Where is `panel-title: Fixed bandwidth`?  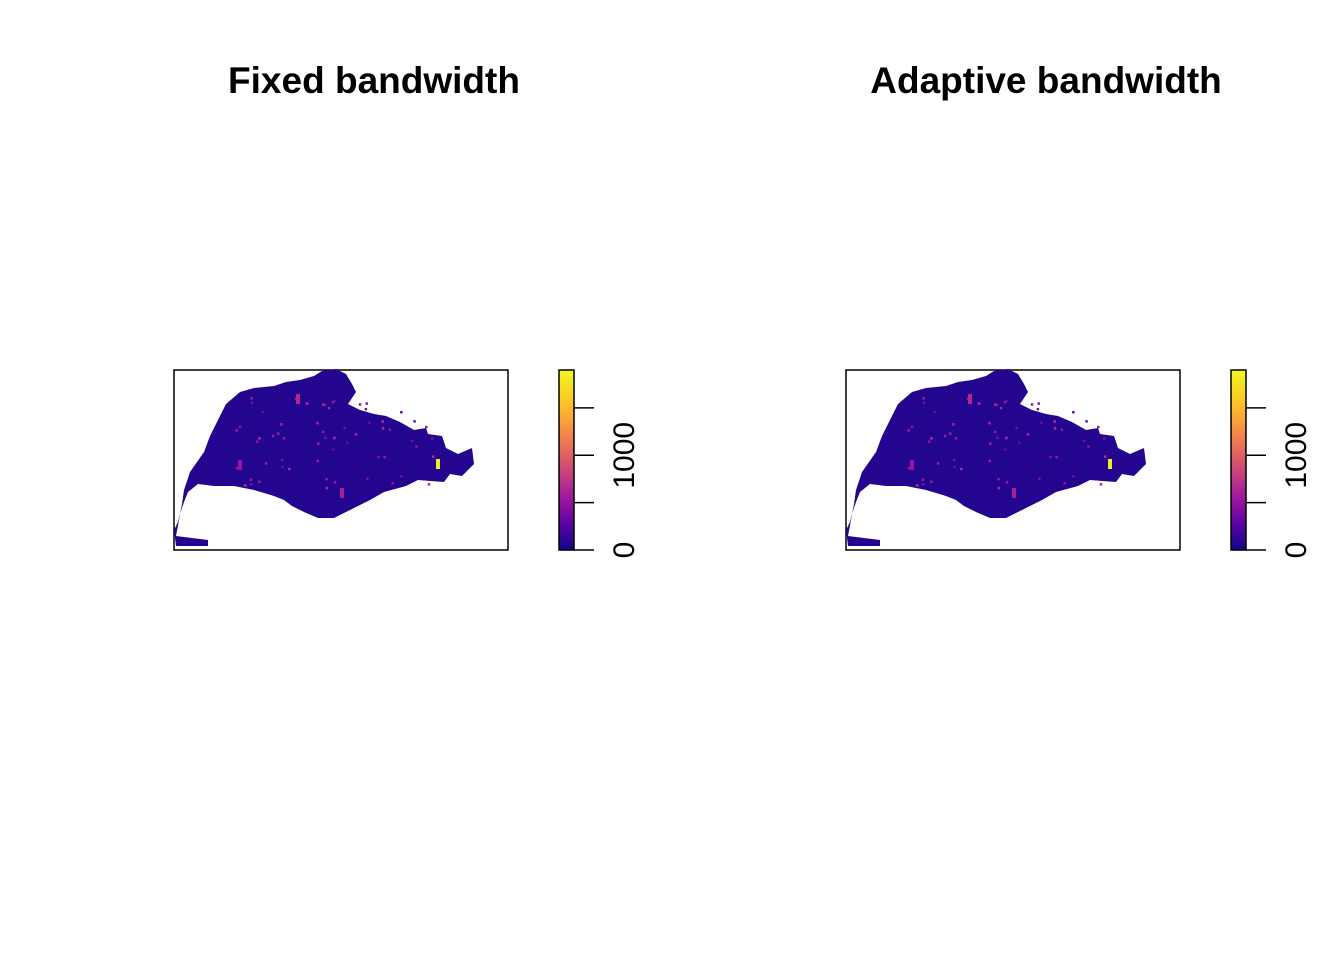 panel-title: Fixed bandwidth is located at coordinates (374, 80).